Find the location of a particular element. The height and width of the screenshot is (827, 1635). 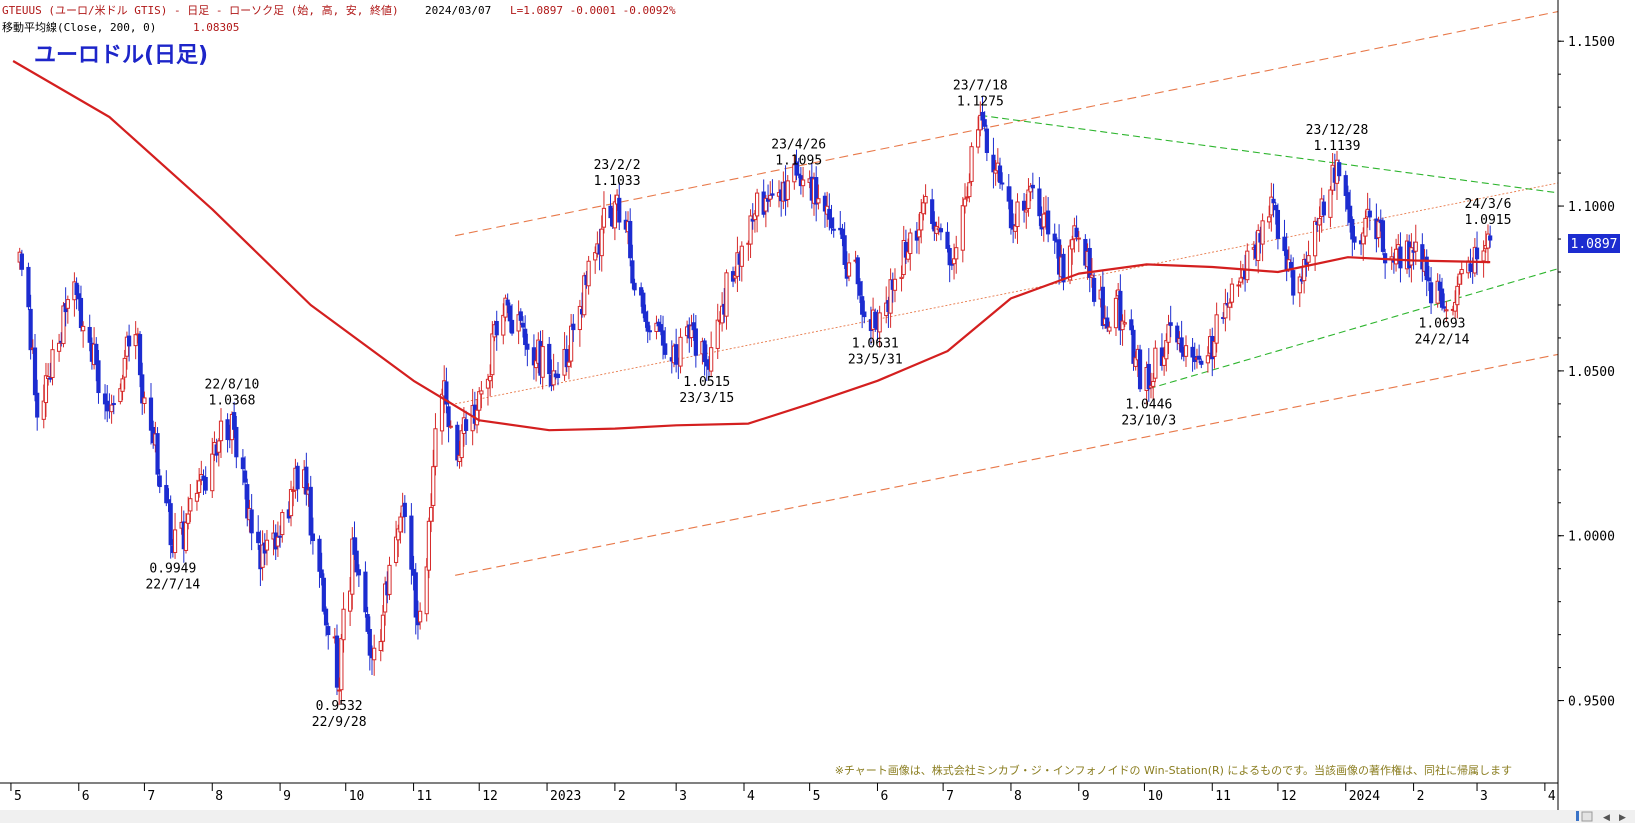

trendline-resistance is located at coordinates (1269, 154).